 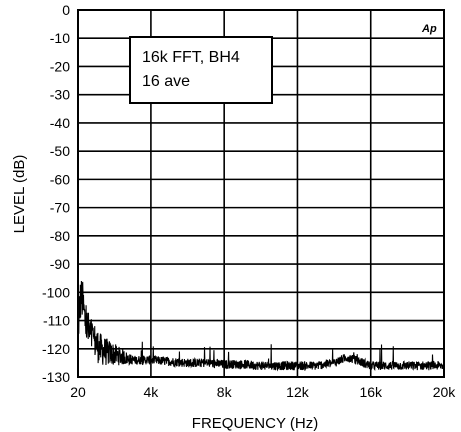 I want to click on y-tick-label-12: -120, so click(x=56, y=349).